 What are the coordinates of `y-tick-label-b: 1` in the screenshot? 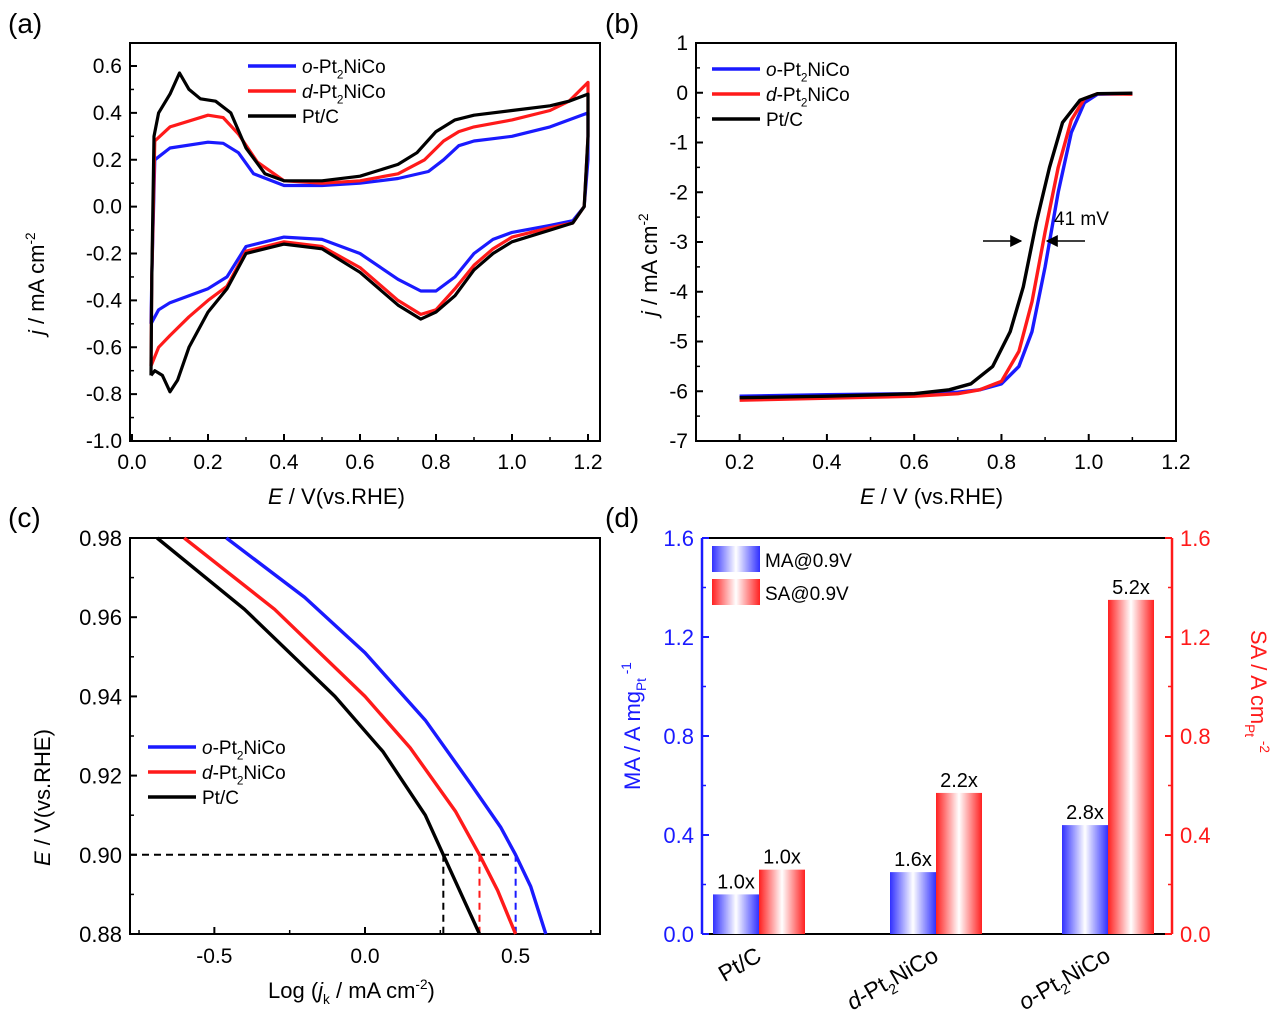 It's located at (682, 43).